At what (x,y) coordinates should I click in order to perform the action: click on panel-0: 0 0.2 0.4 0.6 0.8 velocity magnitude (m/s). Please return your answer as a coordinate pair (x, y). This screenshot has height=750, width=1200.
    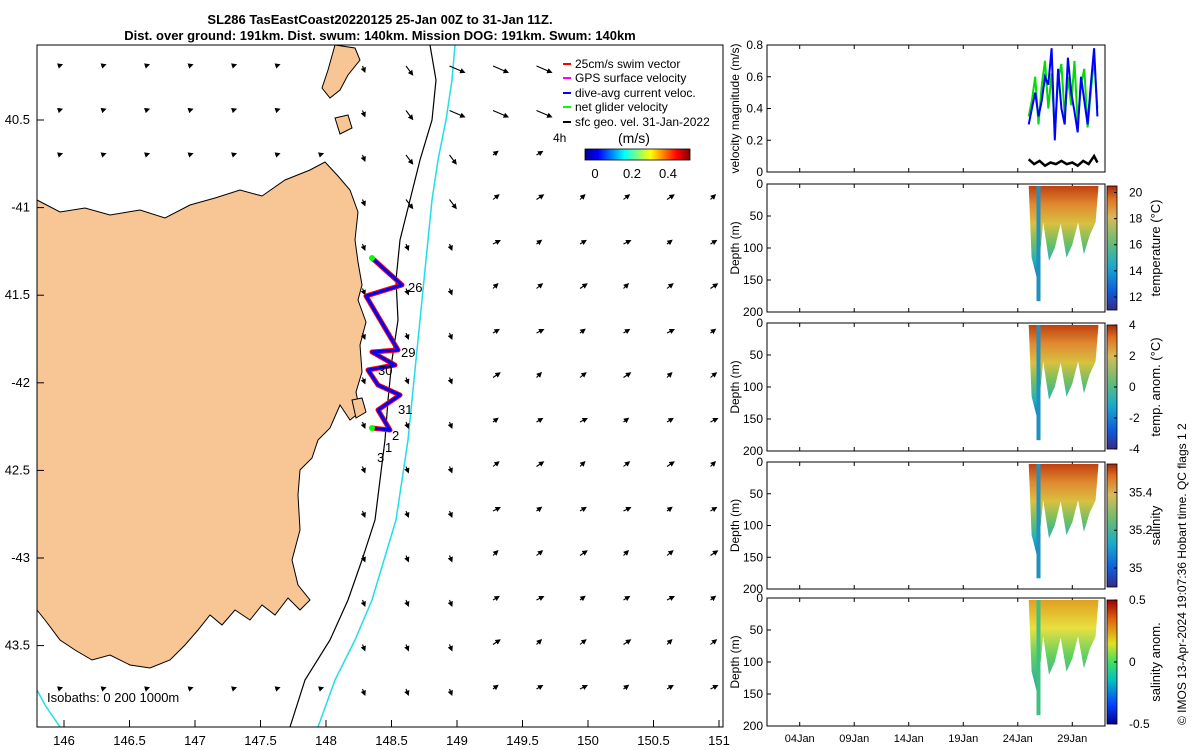
    Looking at the image, I should click on (917, 108).